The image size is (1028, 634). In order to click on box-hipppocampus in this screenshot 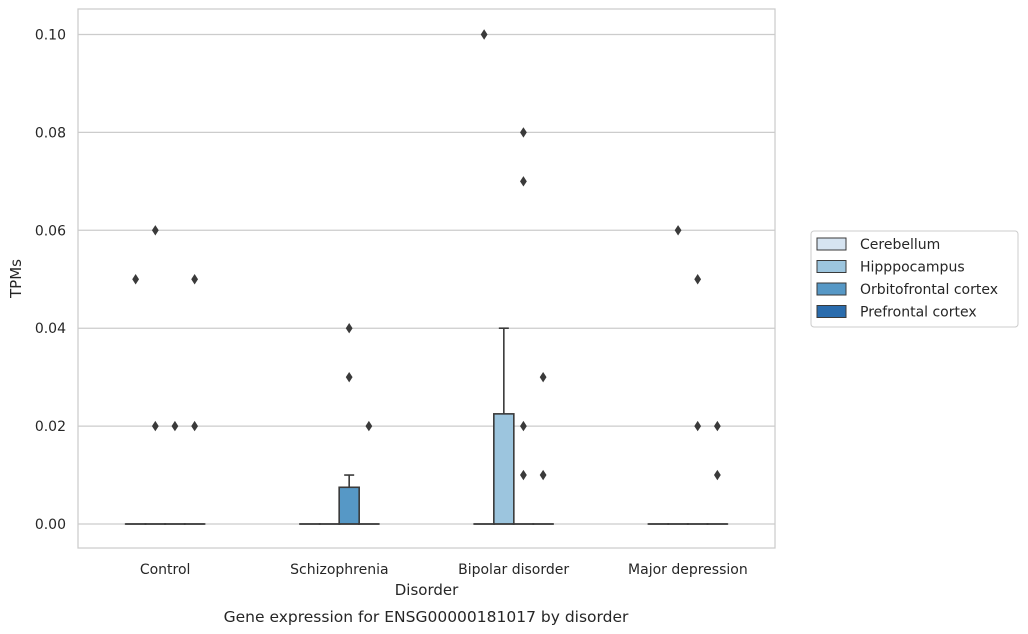, I will do `click(504, 426)`.